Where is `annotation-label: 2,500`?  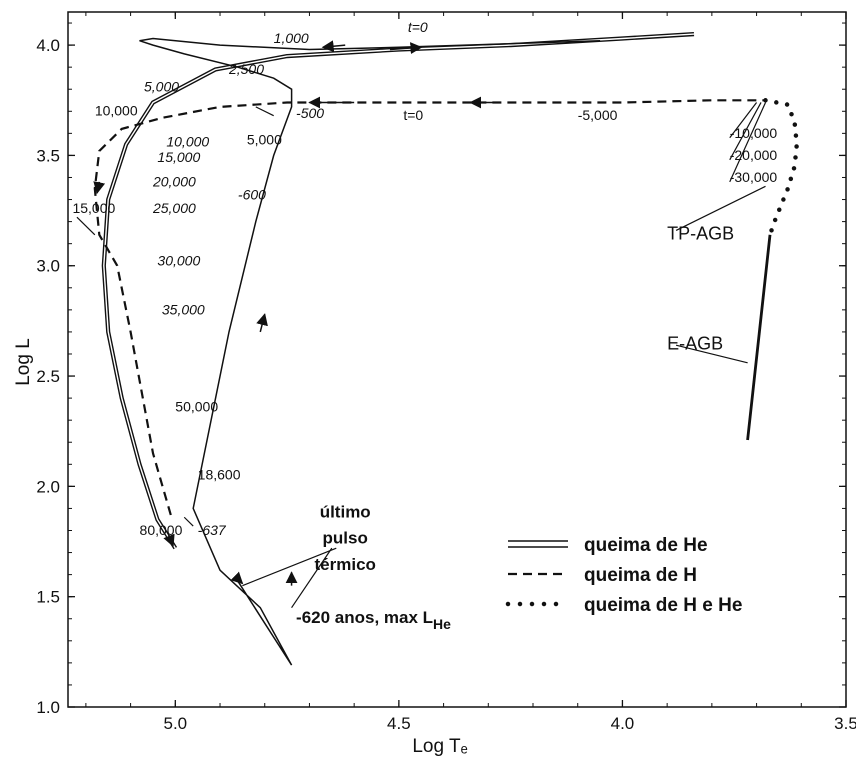 annotation-label: 2,500 is located at coordinates (246, 69).